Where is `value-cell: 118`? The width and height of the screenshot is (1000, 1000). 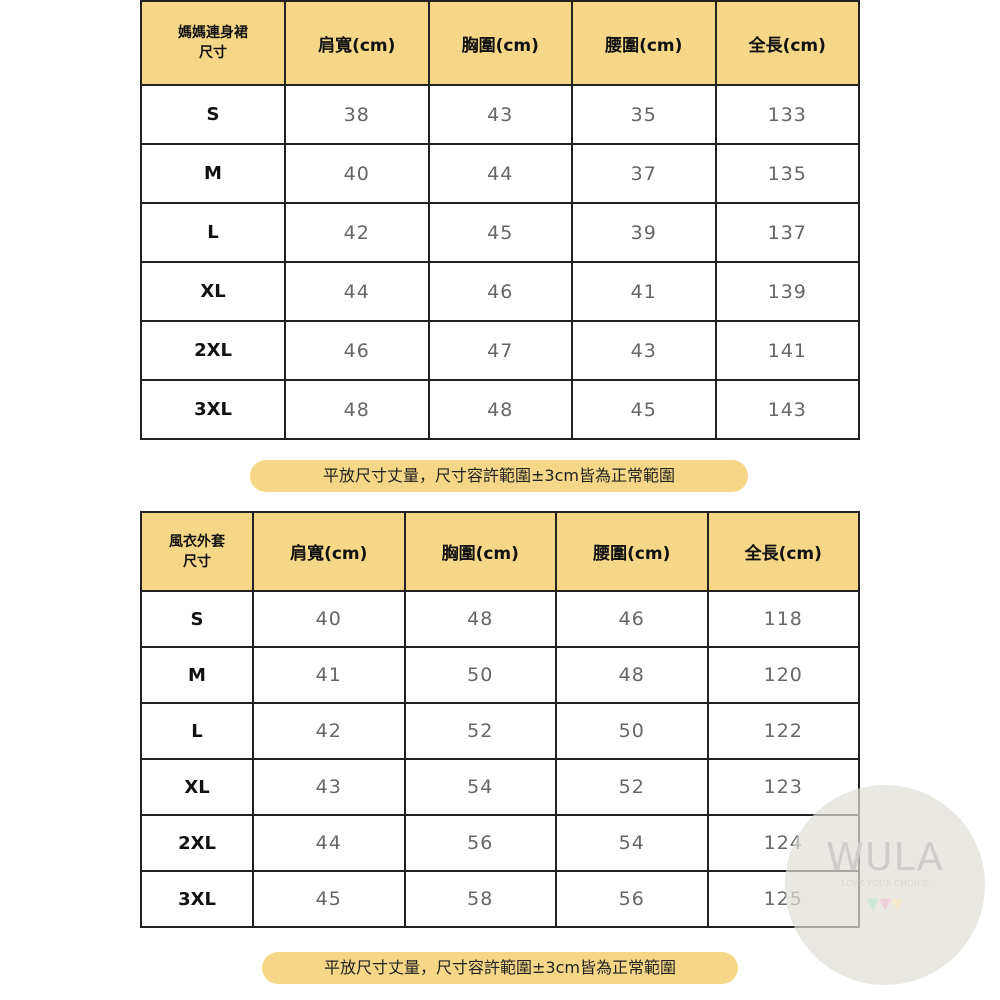
value-cell: 118 is located at coordinates (783, 619).